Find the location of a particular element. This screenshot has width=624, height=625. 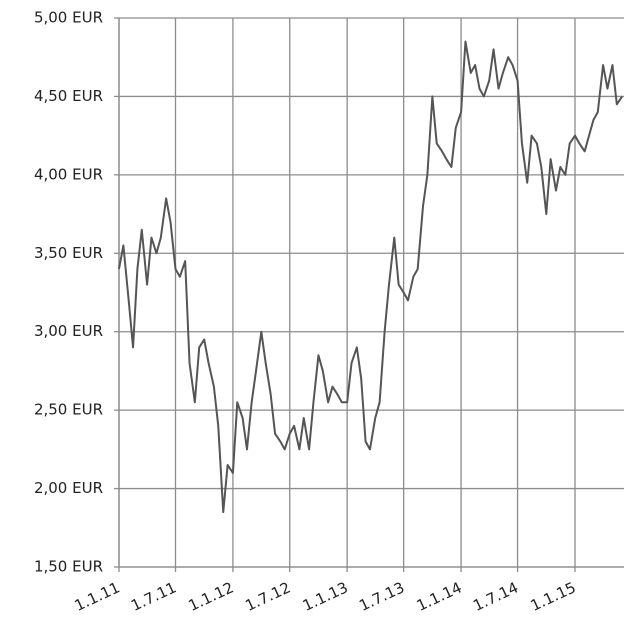

x-tick-label: 1.1.11 is located at coordinates (97, 596).